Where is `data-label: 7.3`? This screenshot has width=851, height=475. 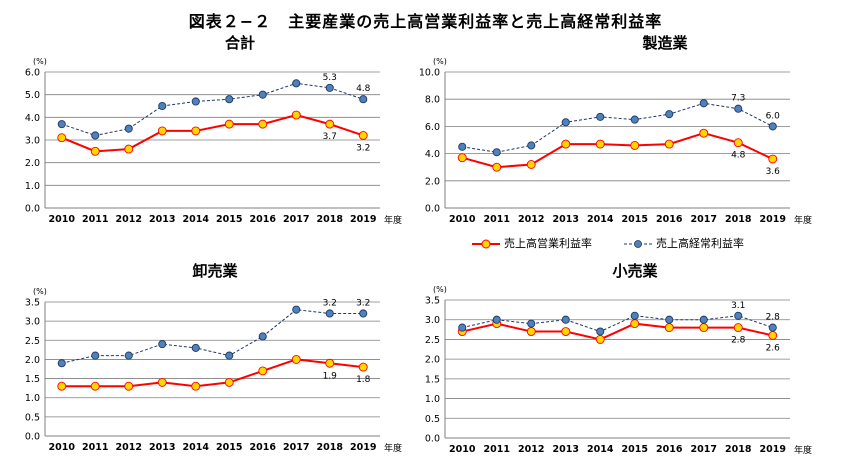
data-label: 7.3 is located at coordinates (738, 99).